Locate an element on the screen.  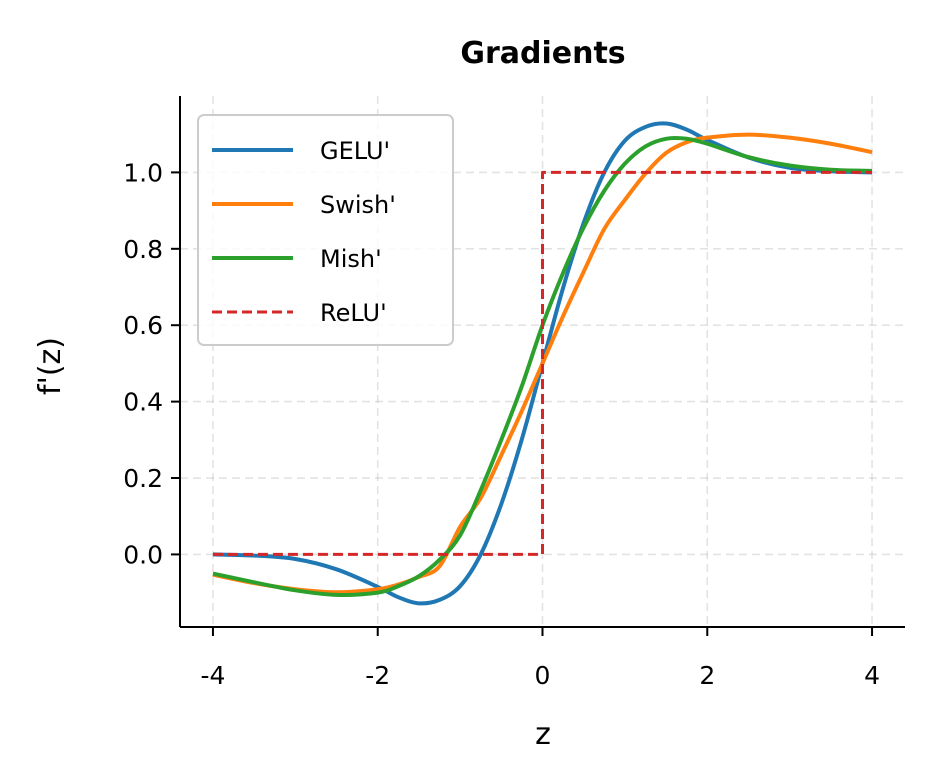
y-tick-label: 0.6 is located at coordinates (143, 325).